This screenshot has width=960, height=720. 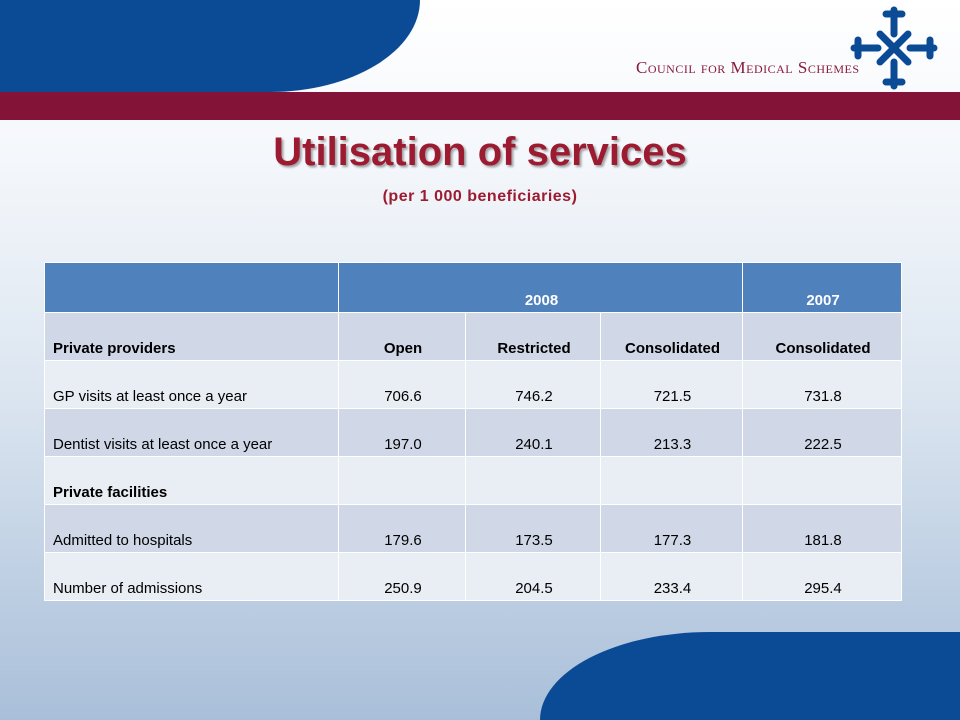 What do you see at coordinates (480, 106) in the screenshot?
I see `header-band` at bounding box center [480, 106].